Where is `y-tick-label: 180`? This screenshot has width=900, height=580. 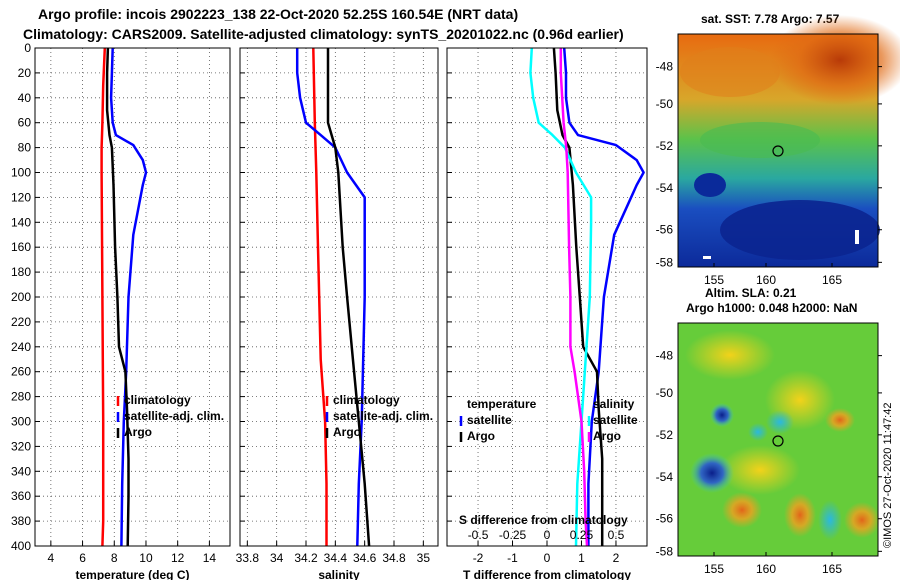
y-tick-label: 180 is located at coordinates (21, 272).